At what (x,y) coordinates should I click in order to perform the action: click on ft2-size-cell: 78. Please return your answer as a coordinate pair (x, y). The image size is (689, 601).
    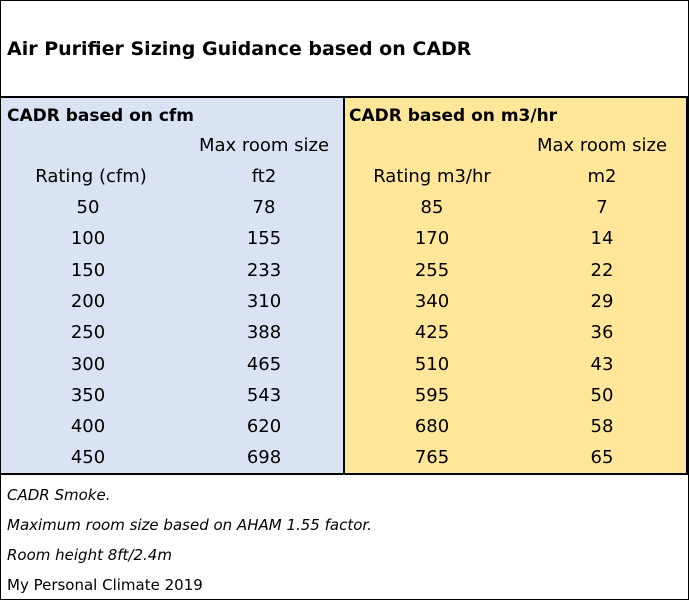
    Looking at the image, I should click on (264, 207).